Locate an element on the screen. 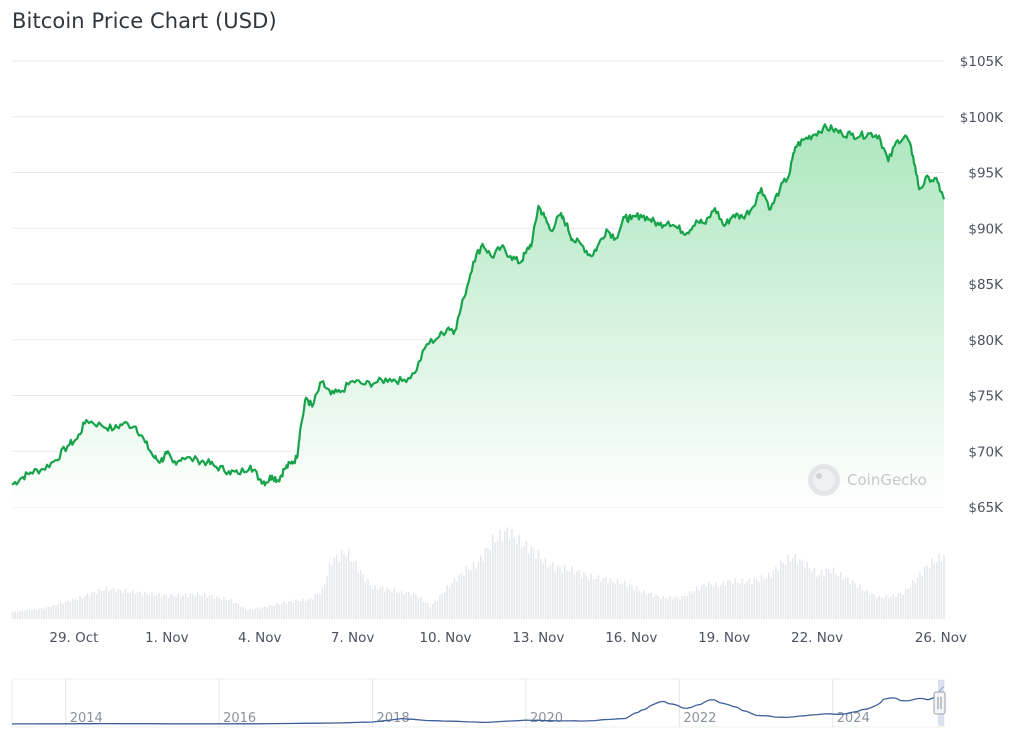 The height and width of the screenshot is (747, 1024). x-tick-label: 22. Nov is located at coordinates (817, 638).